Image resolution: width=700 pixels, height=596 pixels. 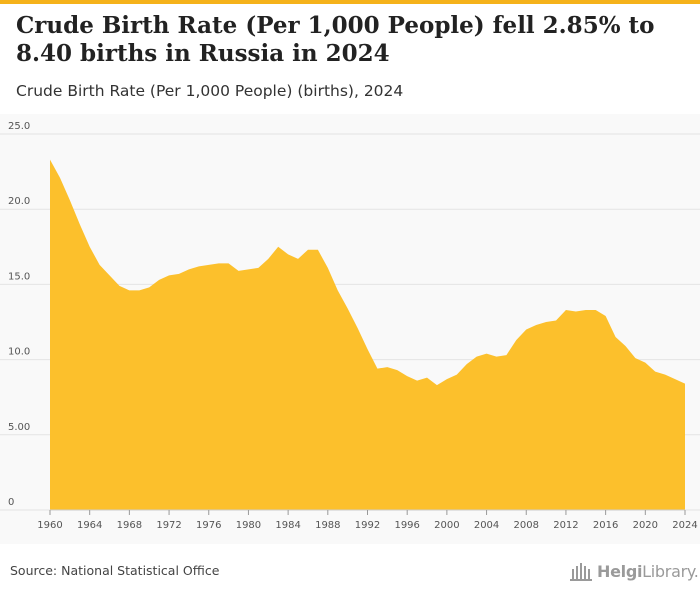 What do you see at coordinates (19, 201) in the screenshot?
I see `y-tick-label: 20.0` at bounding box center [19, 201].